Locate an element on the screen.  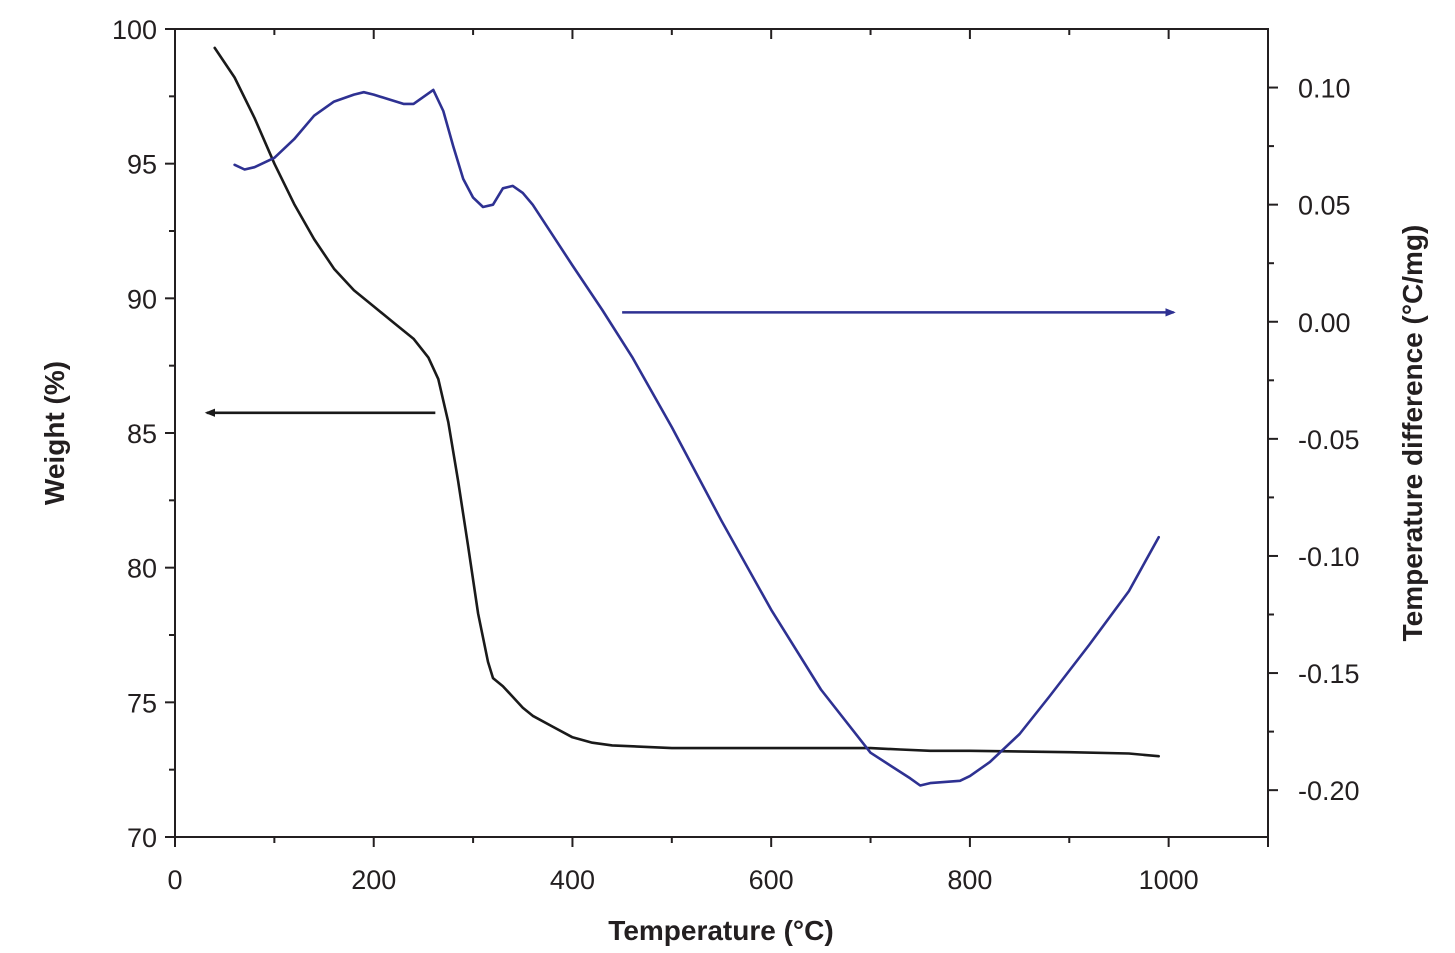
left-y-tick-label: 85 is located at coordinates (142, 434).